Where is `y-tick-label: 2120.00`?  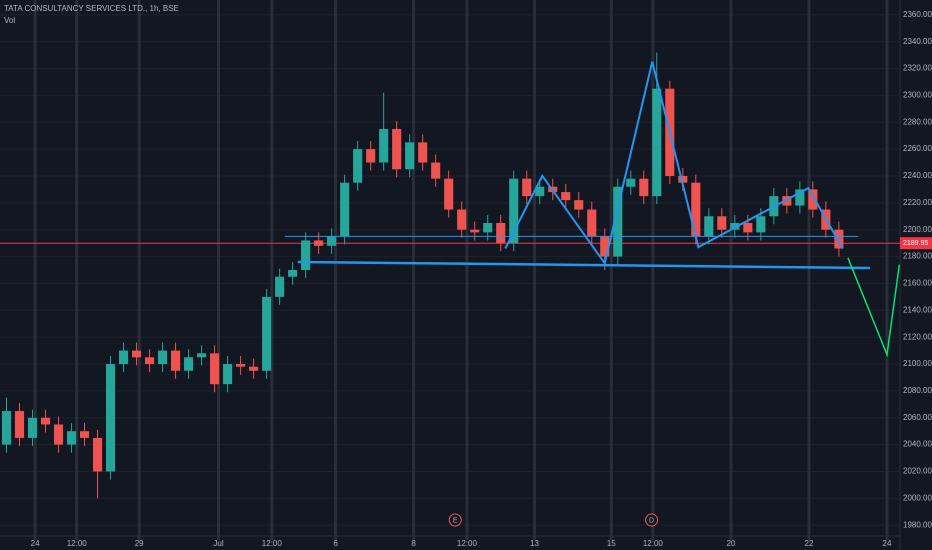 y-tick-label: 2120.00 is located at coordinates (917, 336).